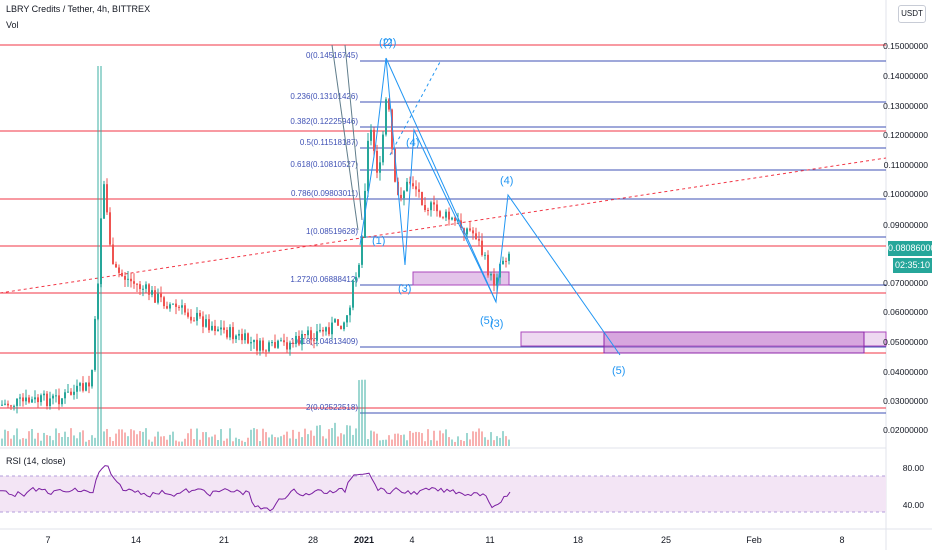  What do you see at coordinates (905, 372) in the screenshot?
I see `price-tick: 0.04000000` at bounding box center [905, 372].